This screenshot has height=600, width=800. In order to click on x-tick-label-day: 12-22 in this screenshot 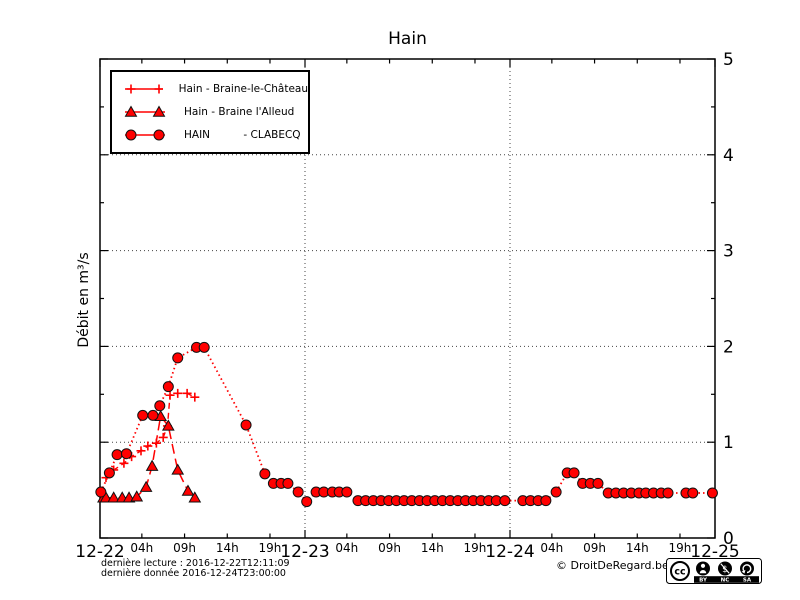, I will do `click(99, 552)`.